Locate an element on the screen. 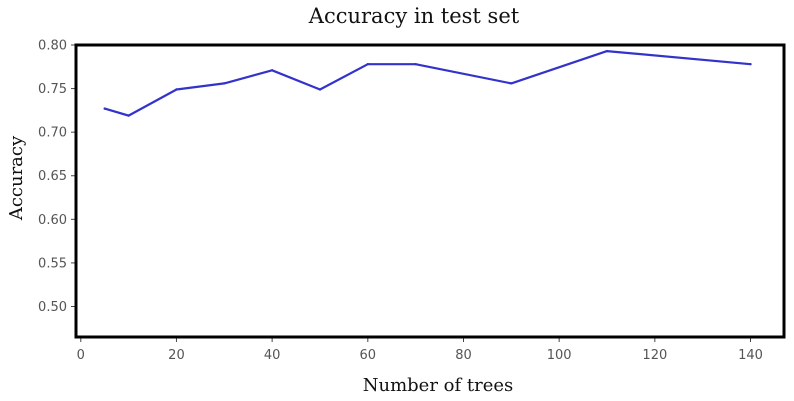 The image size is (794, 401). x-axis-ticks: 0 20 40 60 80 100 120 140 is located at coordinates (420, 350).